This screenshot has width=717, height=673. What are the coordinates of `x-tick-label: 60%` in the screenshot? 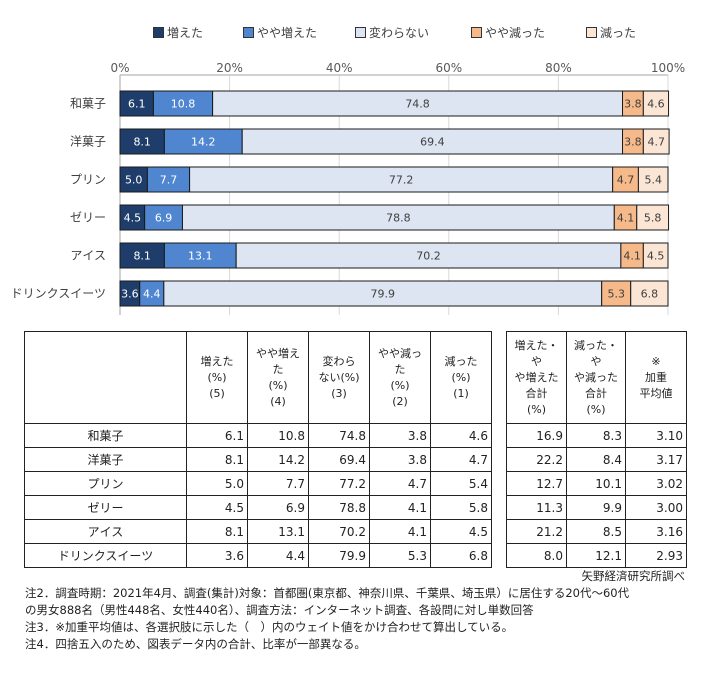 It's located at (448, 68).